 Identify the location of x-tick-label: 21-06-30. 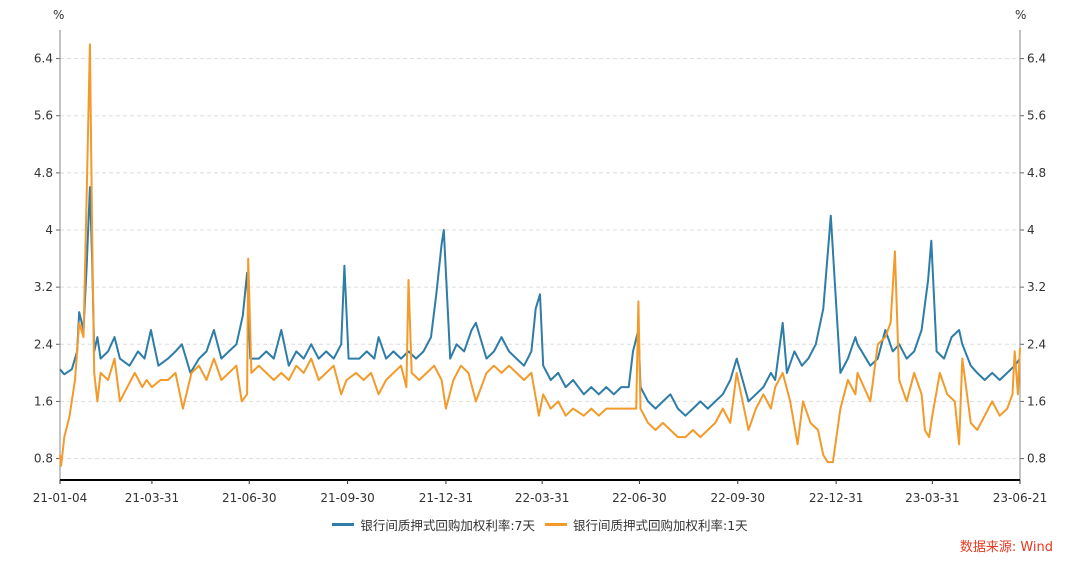
(249, 498).